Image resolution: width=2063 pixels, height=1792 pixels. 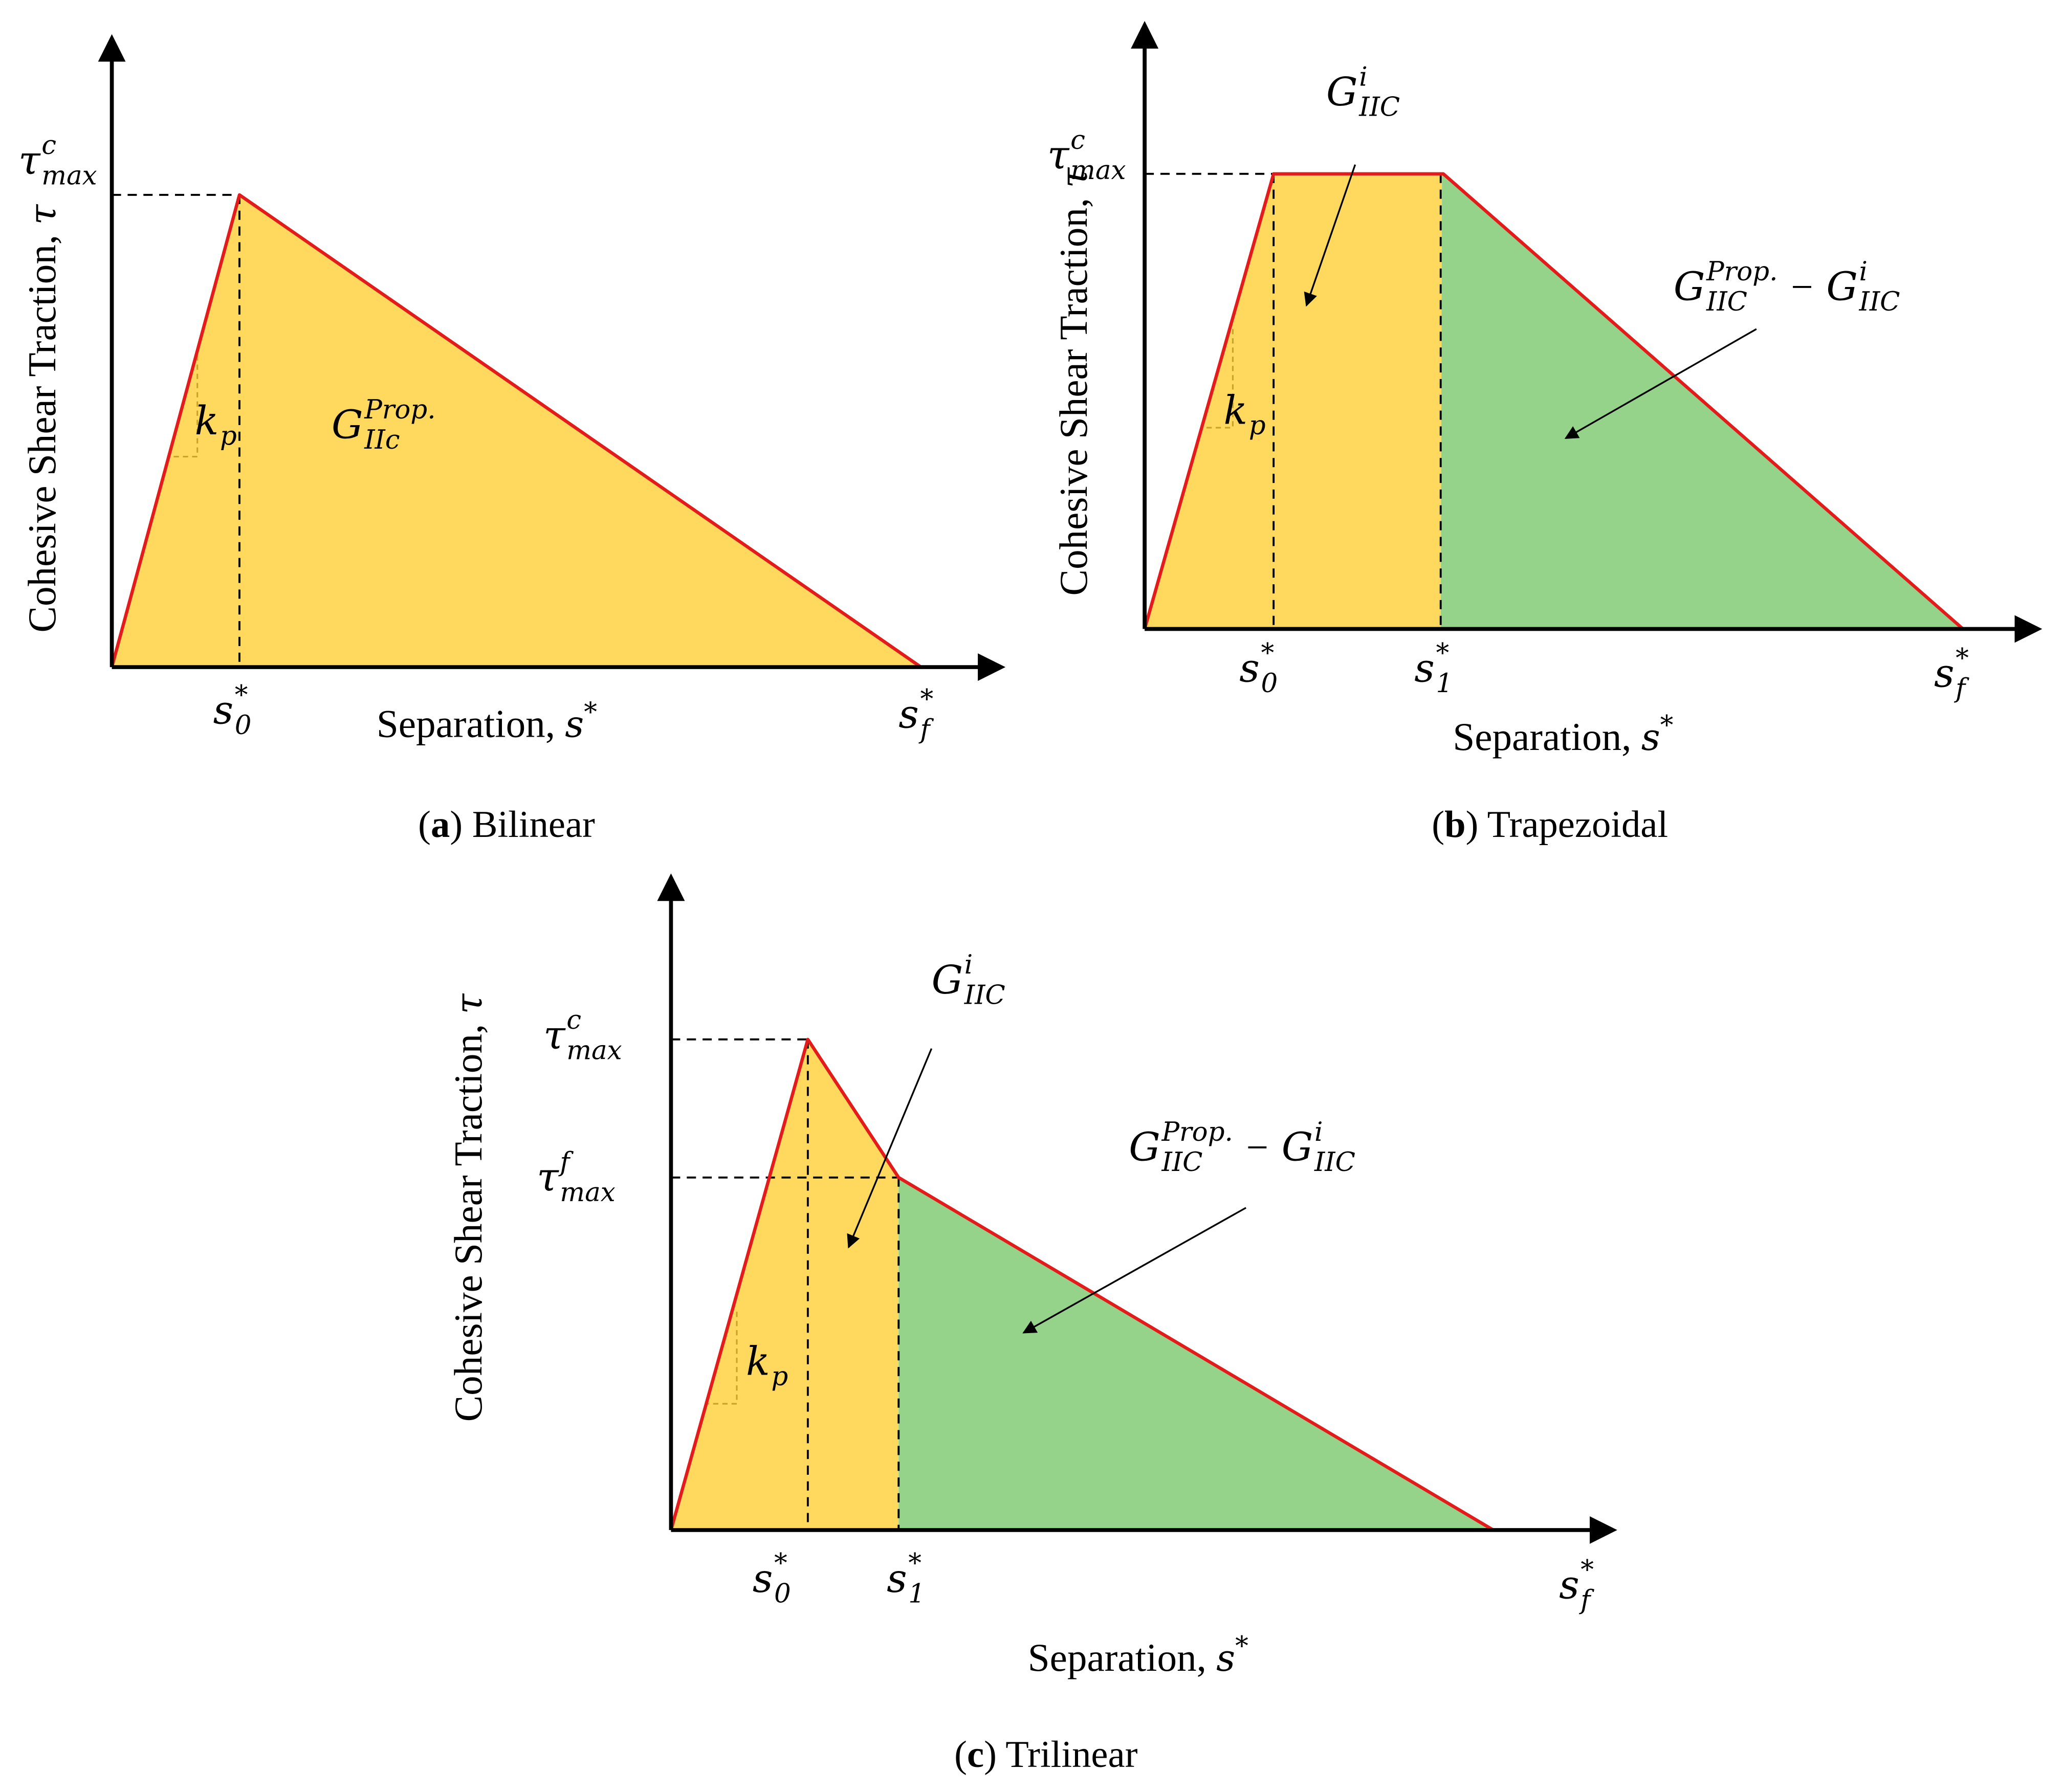 I want to click on caption: (c) Trilinear, so click(x=1045, y=1755).